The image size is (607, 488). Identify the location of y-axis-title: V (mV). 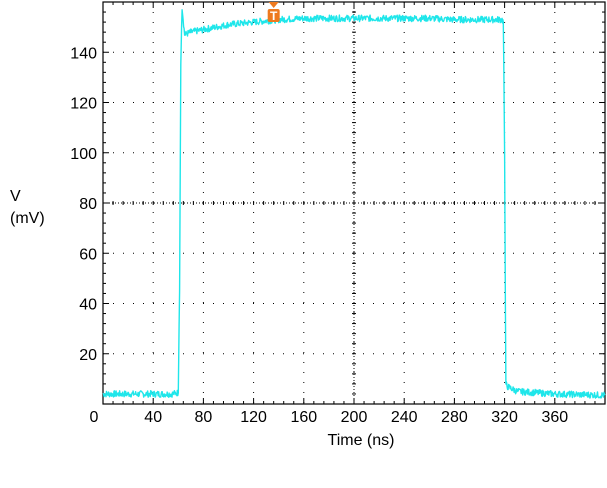
(27, 208).